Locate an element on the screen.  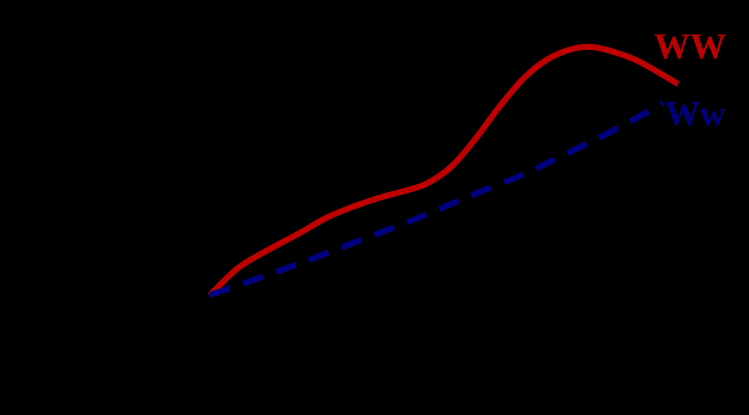
series-label-ww-dashed: Ww is located at coordinates (695, 113).